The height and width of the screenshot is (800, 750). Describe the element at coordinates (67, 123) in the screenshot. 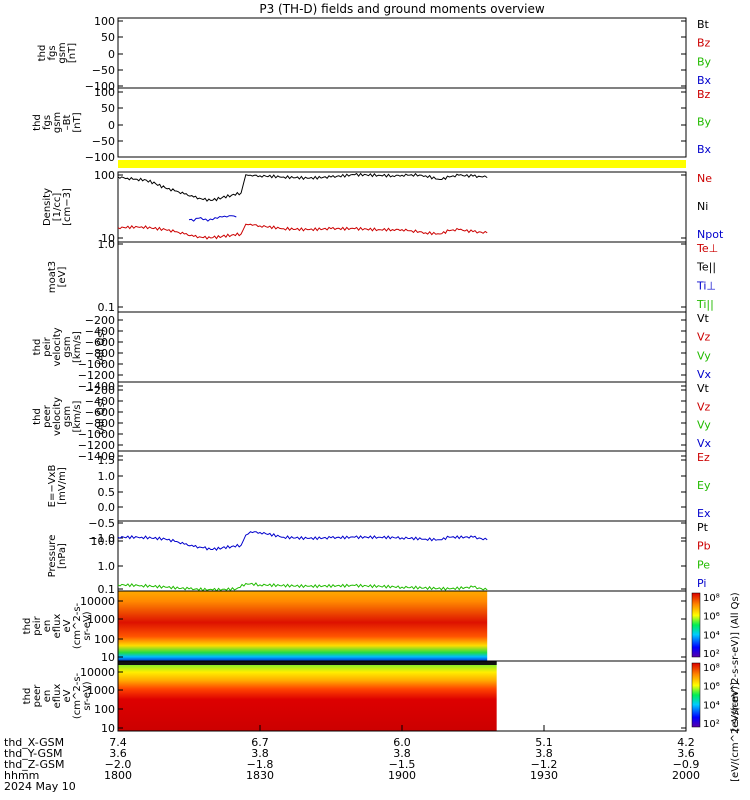

I see `y-axis-label: –Bt` at that location.